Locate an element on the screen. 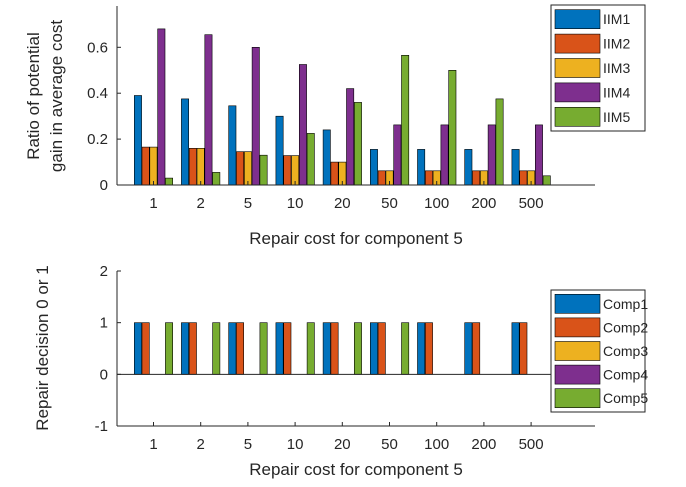 Image resolution: width=686 pixels, height=487 pixels. legend-label-comp5: Comp5 is located at coordinates (625, 398).